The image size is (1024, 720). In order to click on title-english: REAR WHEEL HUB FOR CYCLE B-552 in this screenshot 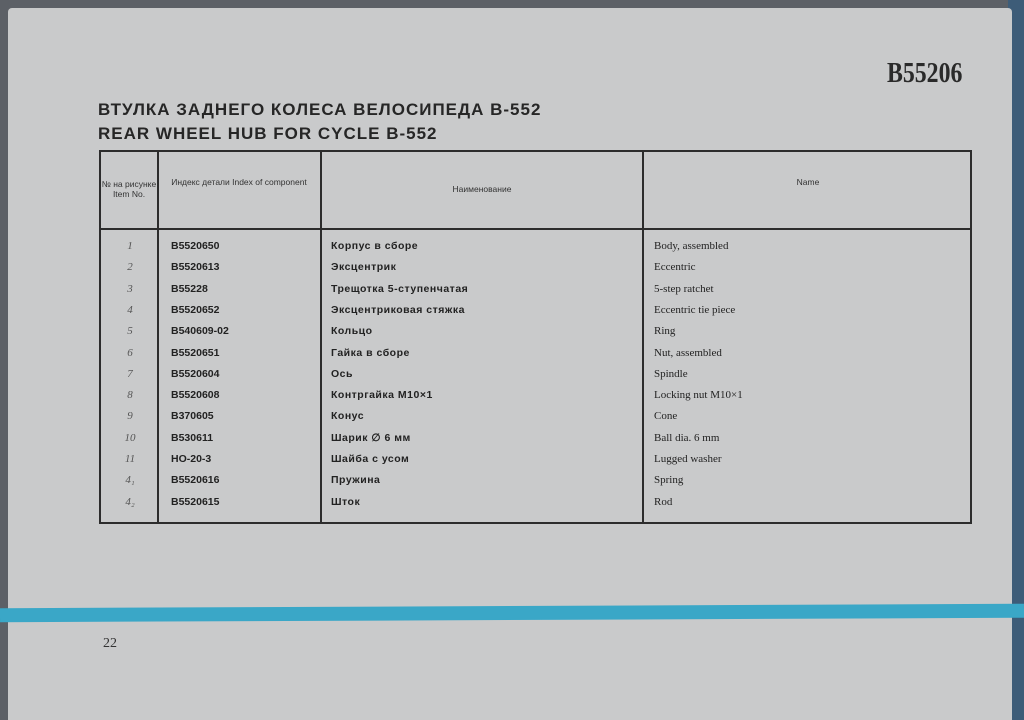, I will do `click(268, 133)`.